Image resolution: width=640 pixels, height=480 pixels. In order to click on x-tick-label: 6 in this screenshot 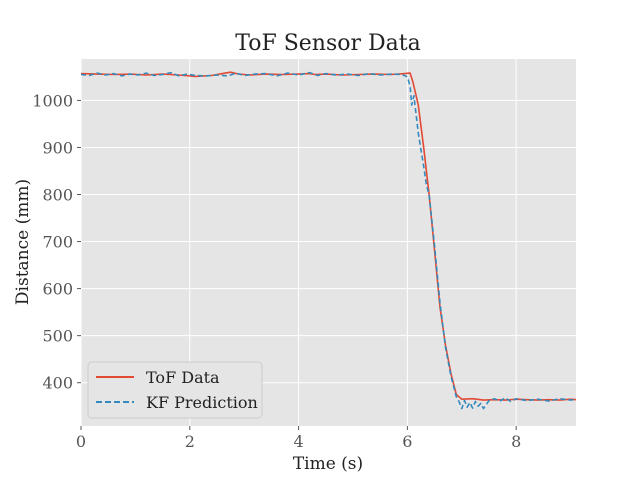, I will do `click(407, 441)`.